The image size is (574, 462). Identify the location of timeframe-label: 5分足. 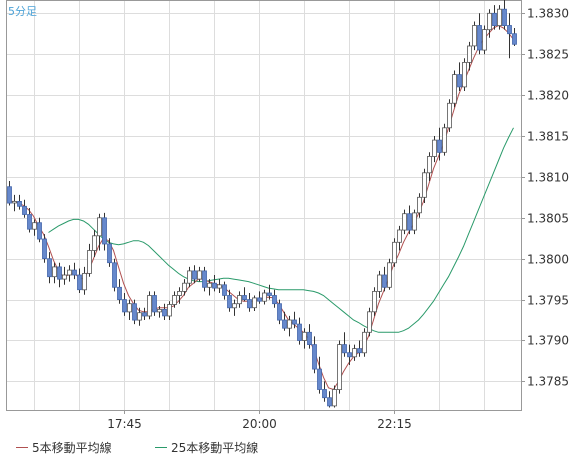
(22, 11).